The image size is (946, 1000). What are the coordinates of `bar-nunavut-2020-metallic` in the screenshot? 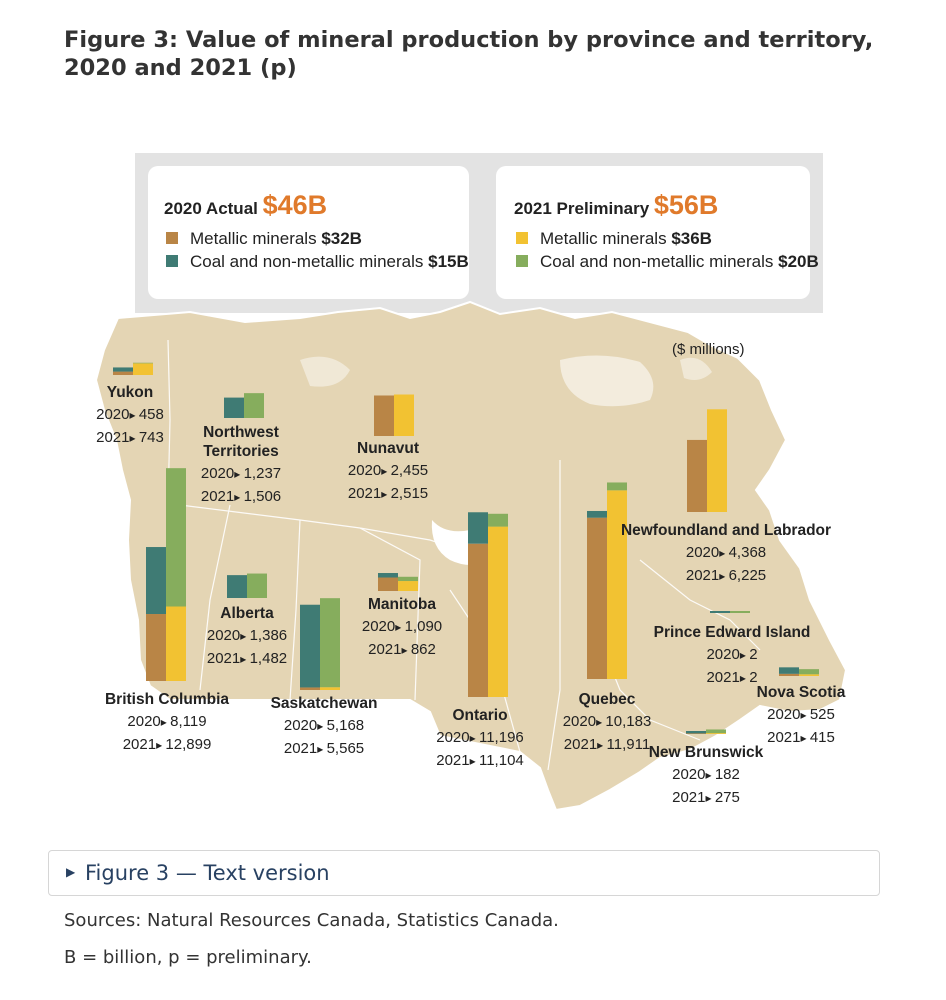 It's located at (384, 415).